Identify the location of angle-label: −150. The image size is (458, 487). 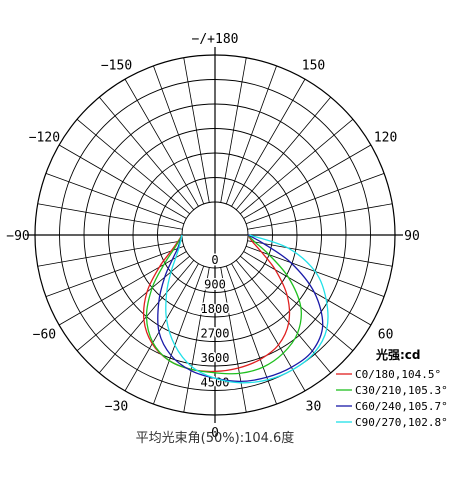
(116, 65).